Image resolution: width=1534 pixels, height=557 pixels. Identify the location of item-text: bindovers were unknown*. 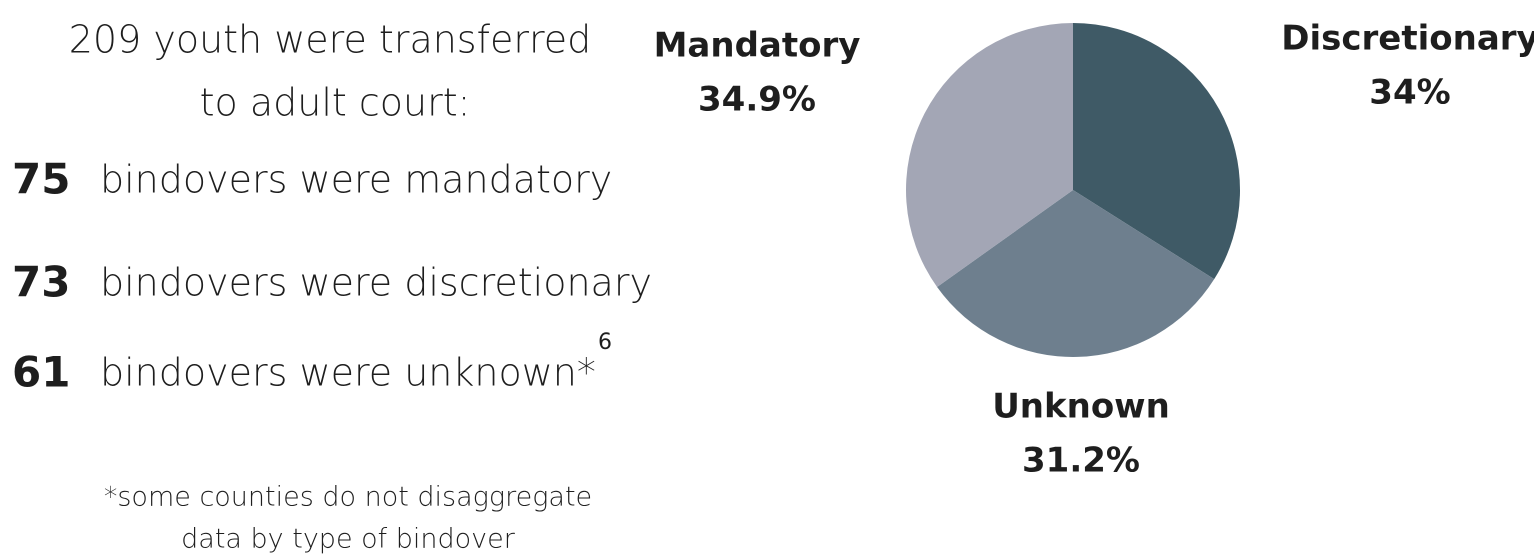
(348, 373).